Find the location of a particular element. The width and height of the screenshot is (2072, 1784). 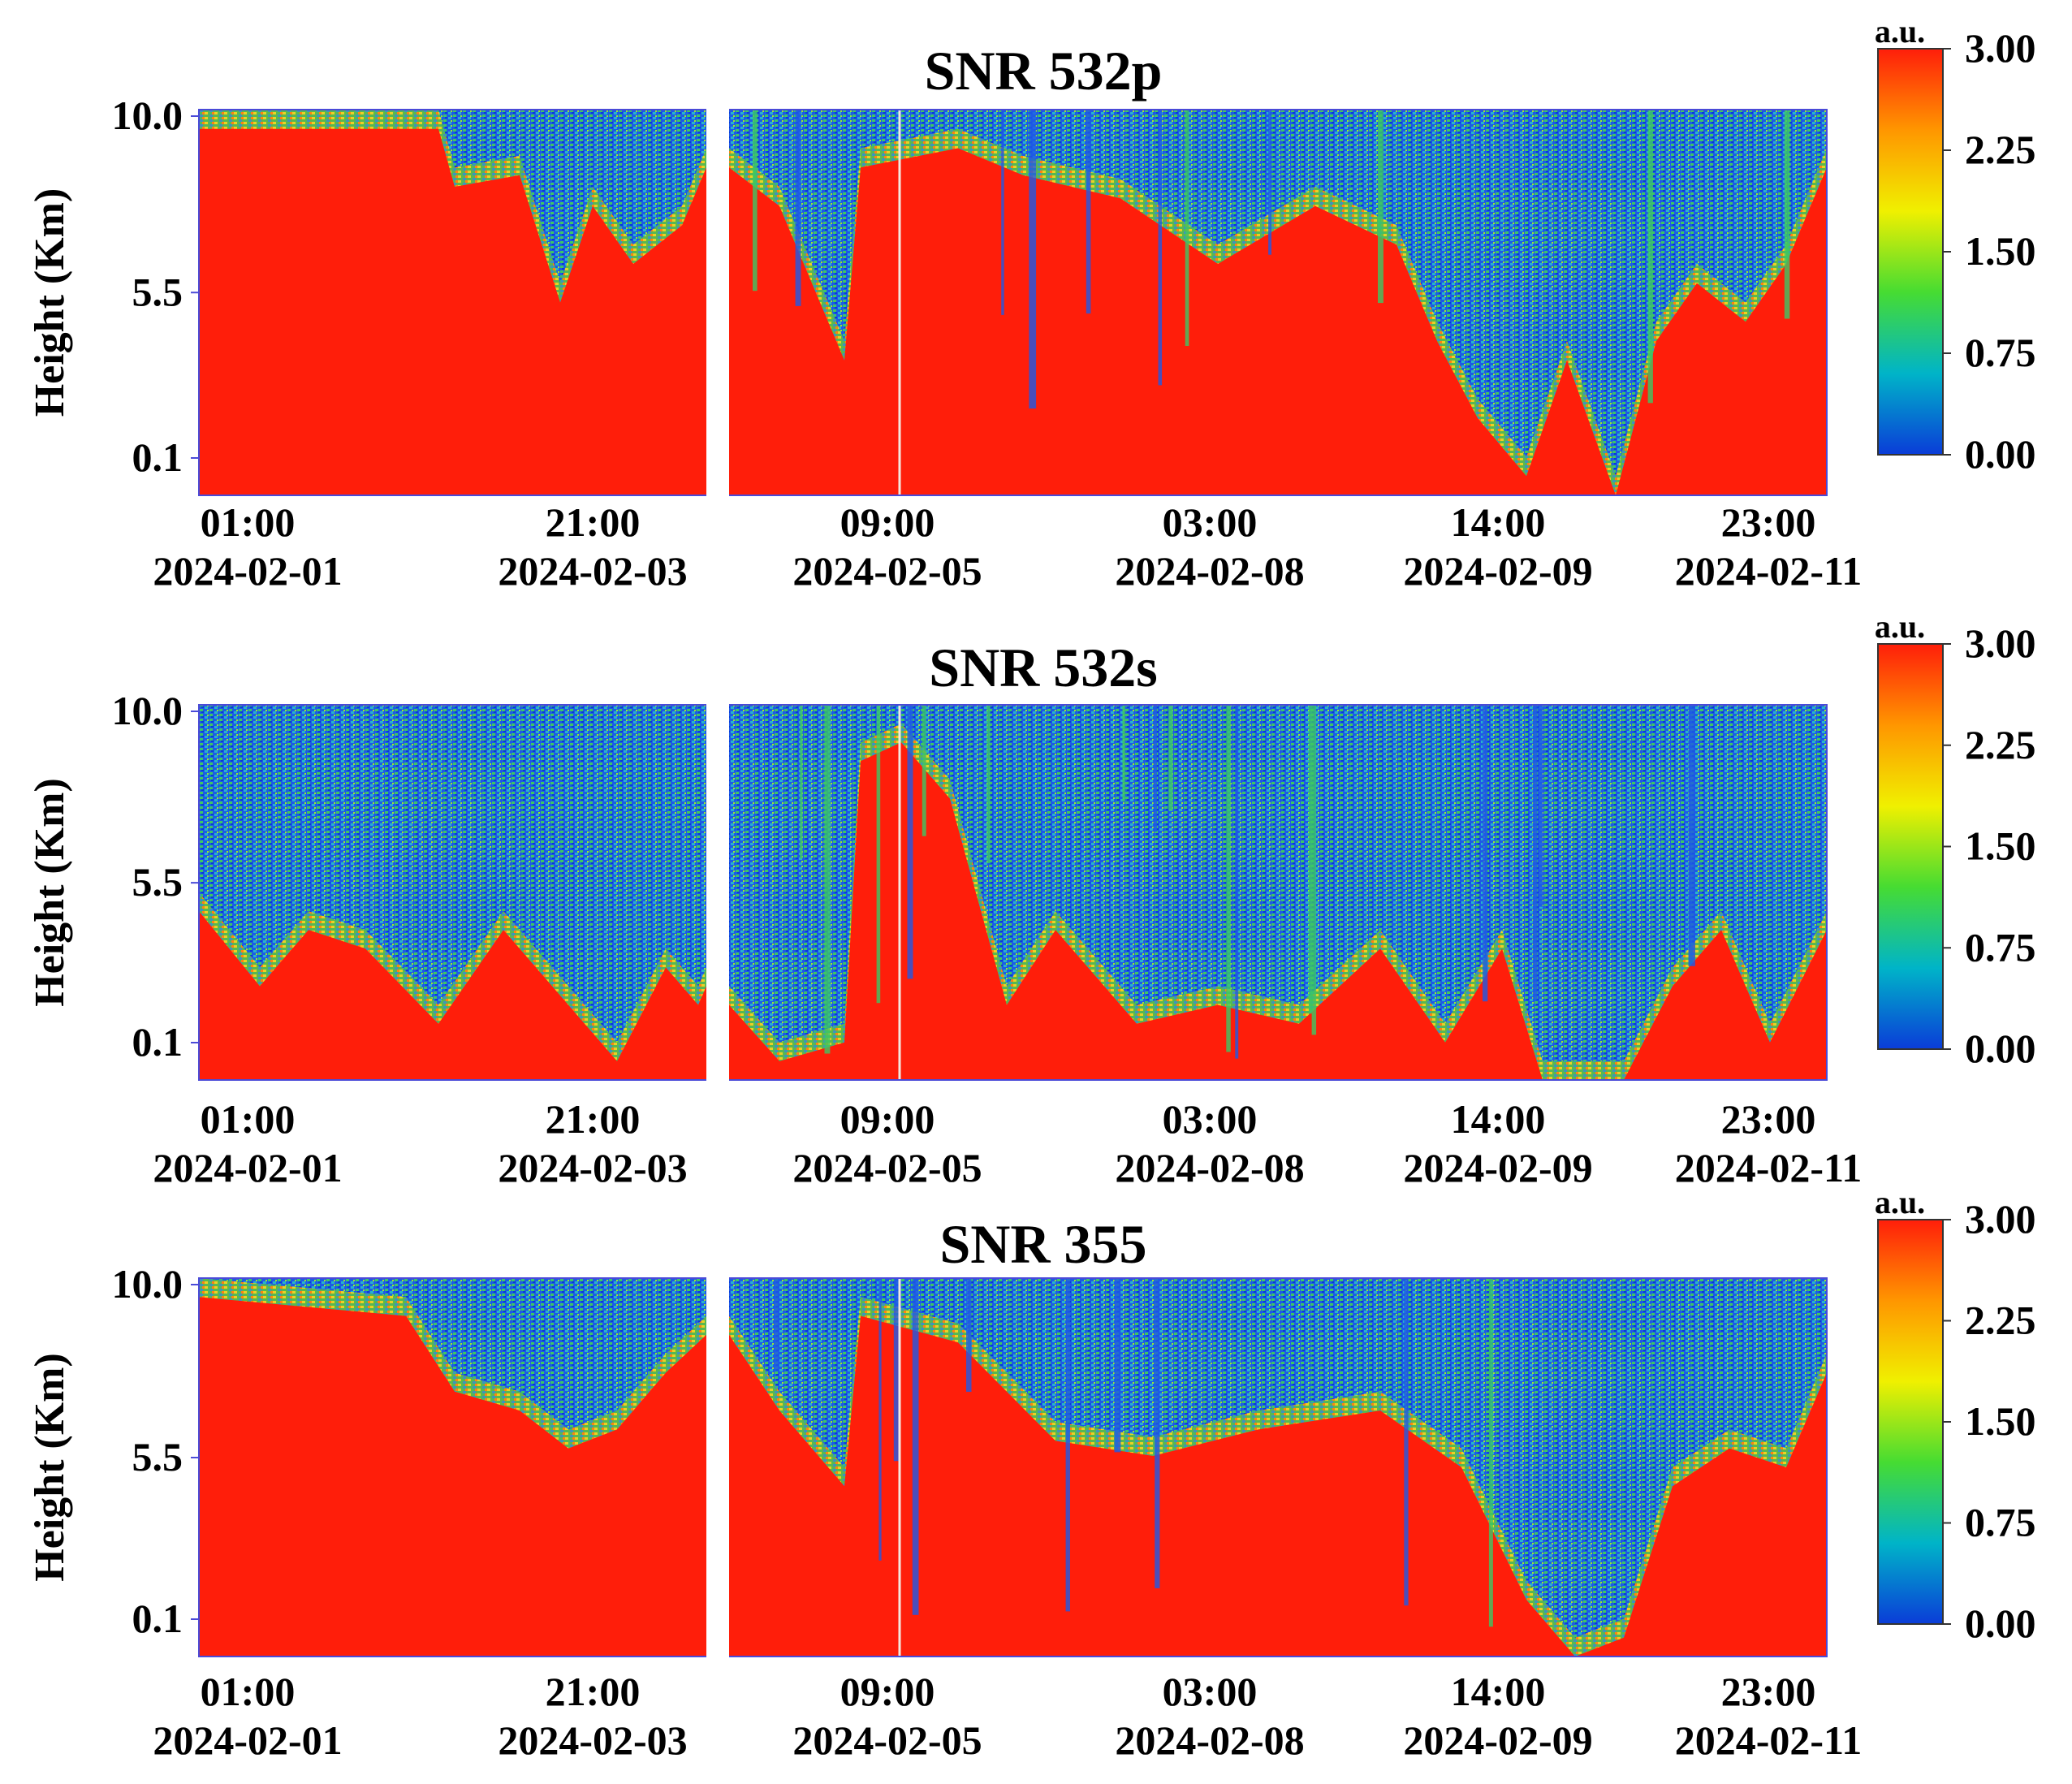

panel-title: SNR 532s is located at coordinates (1043, 667).